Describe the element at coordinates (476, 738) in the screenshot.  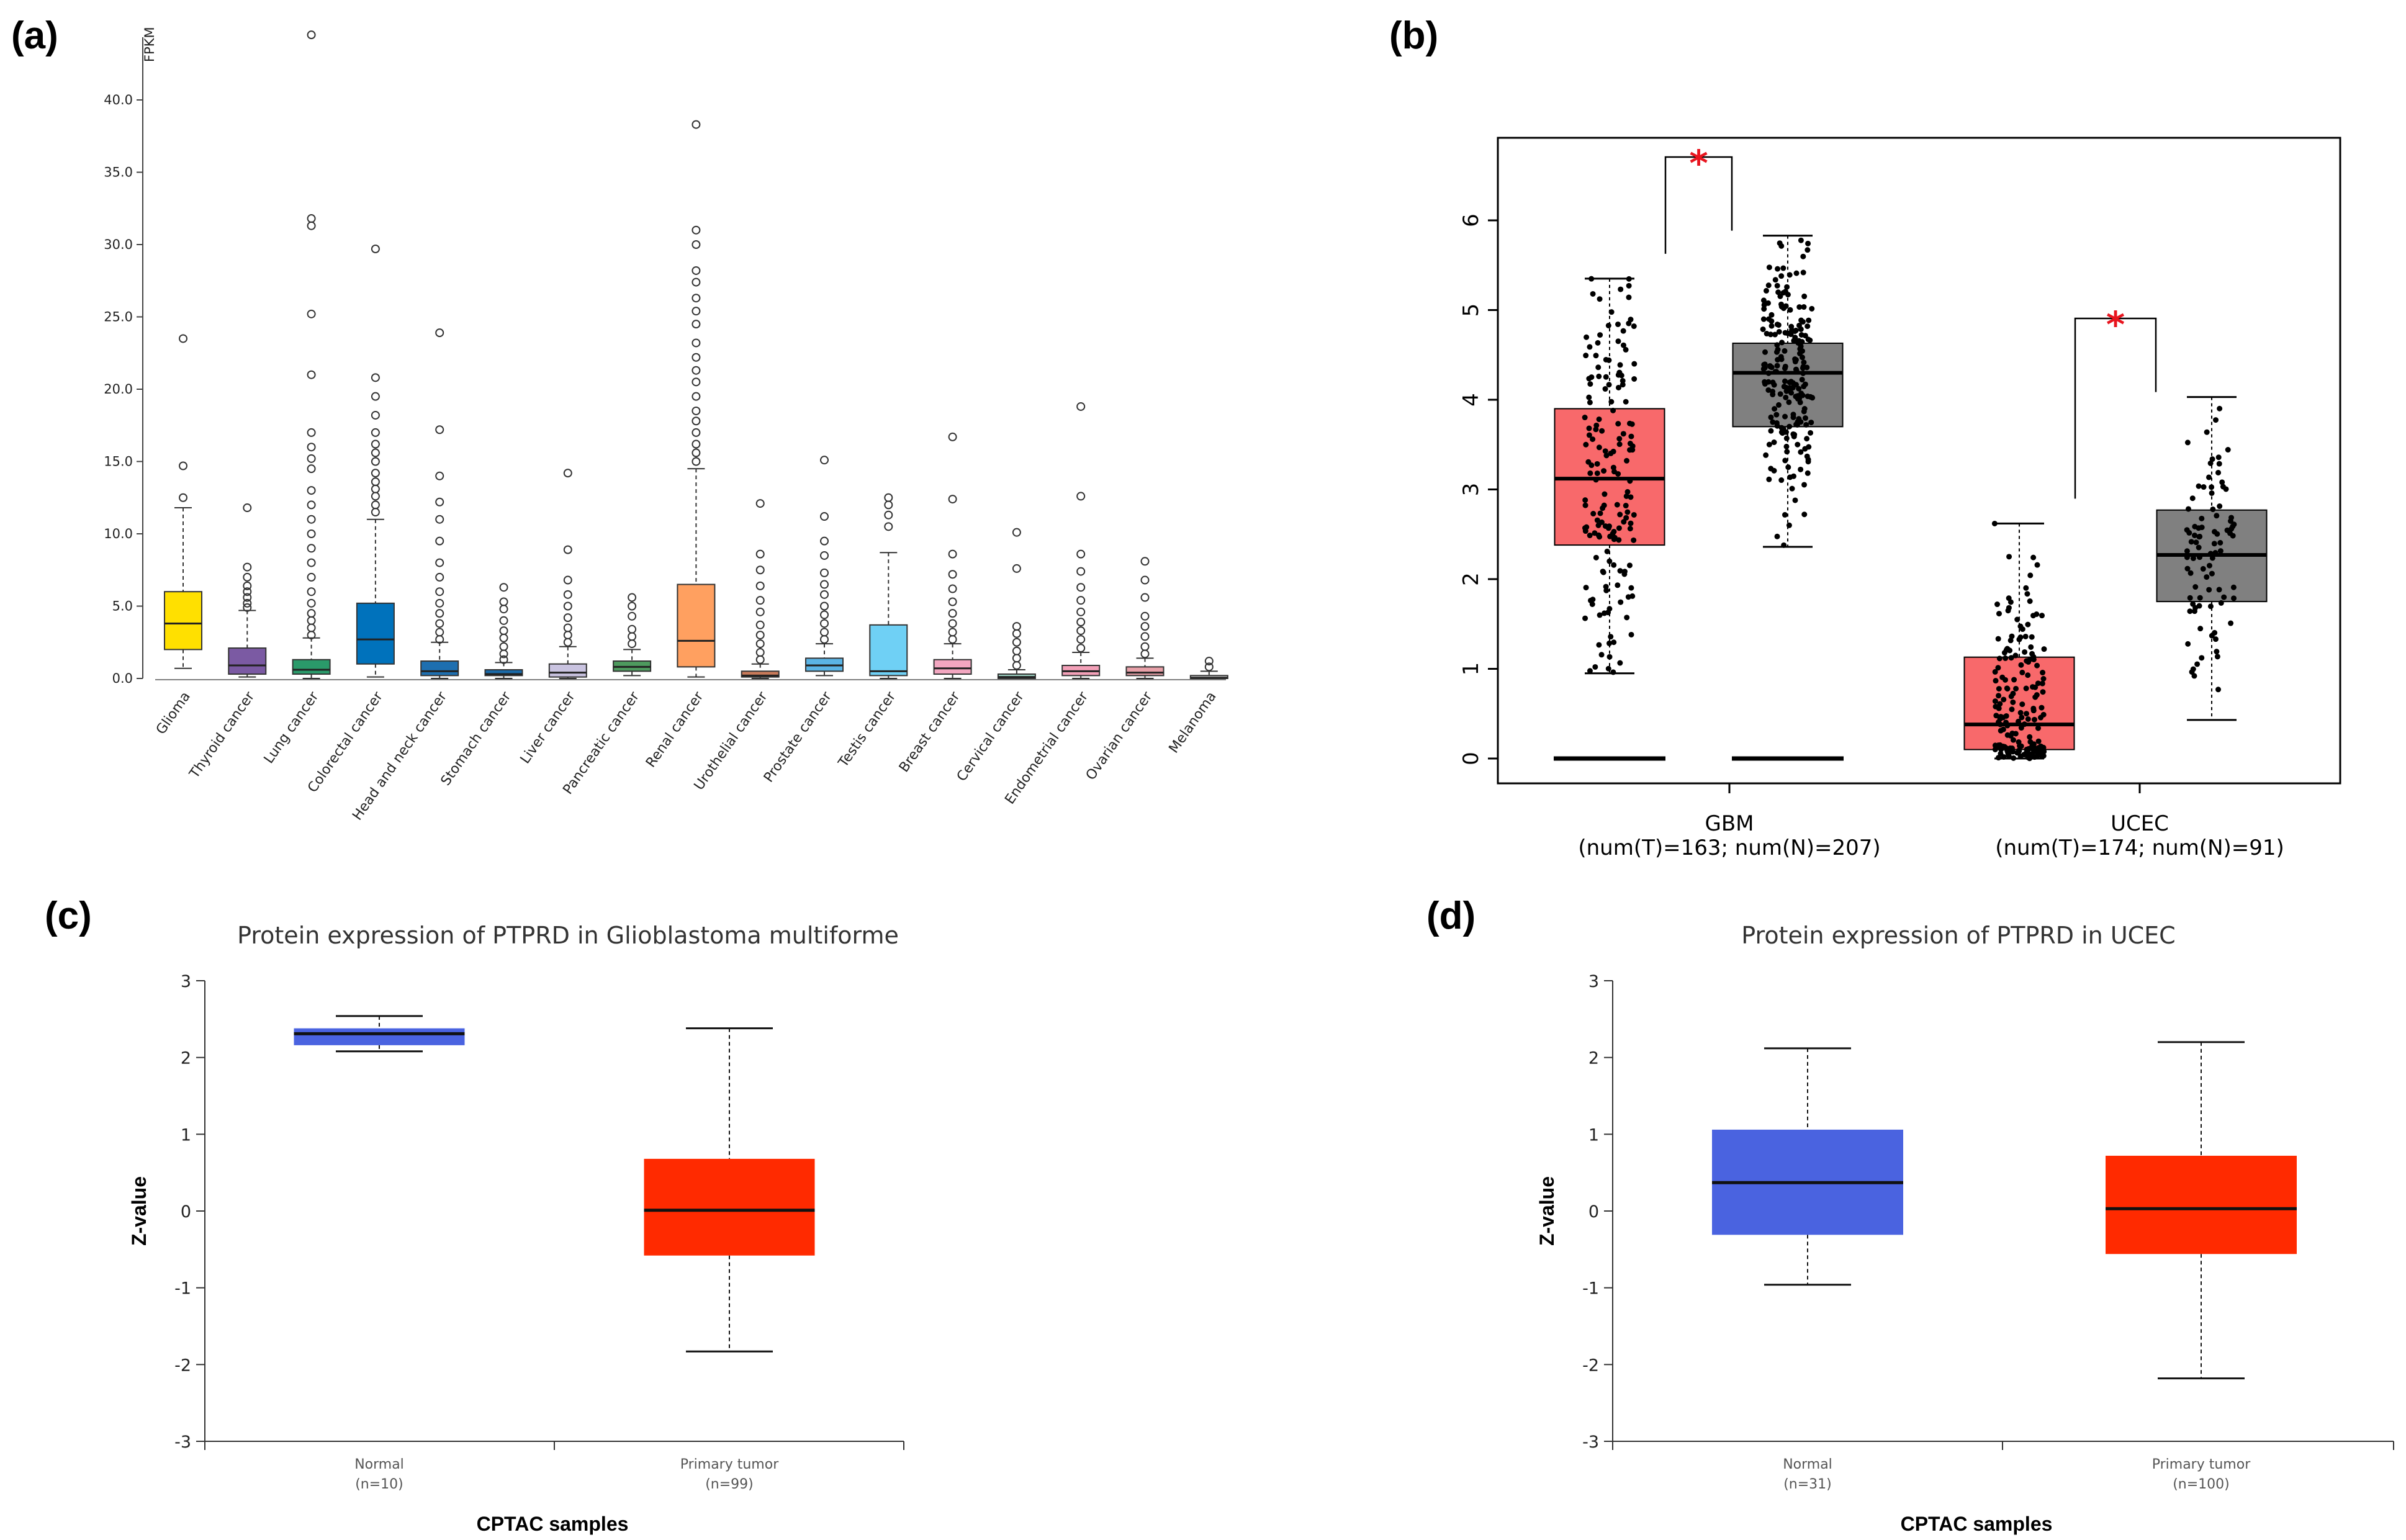
I see `x-tick-label-a: Stomach cancer` at that location.